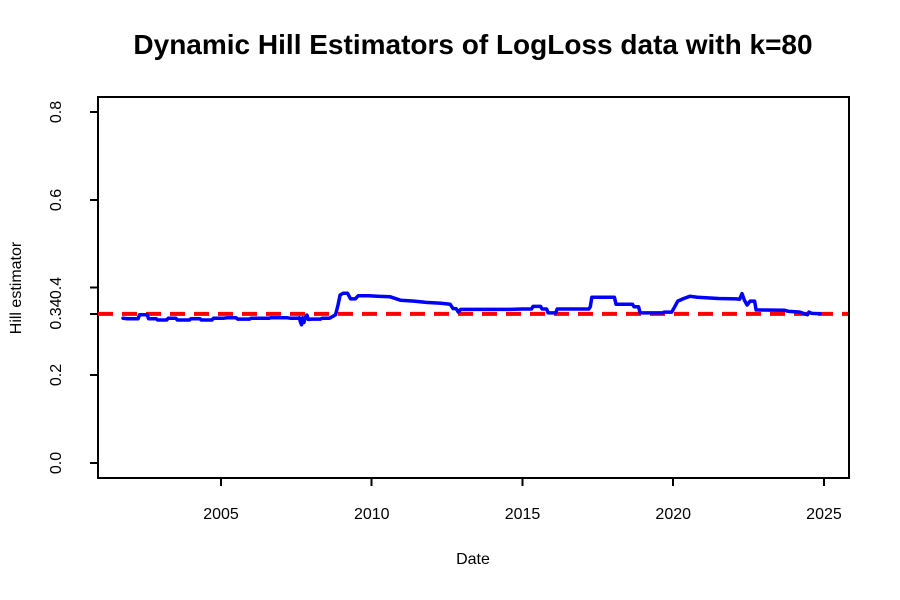 The width and height of the screenshot is (900, 600). What do you see at coordinates (824, 514) in the screenshot?
I see `x-tick-label-2025: 2025` at bounding box center [824, 514].